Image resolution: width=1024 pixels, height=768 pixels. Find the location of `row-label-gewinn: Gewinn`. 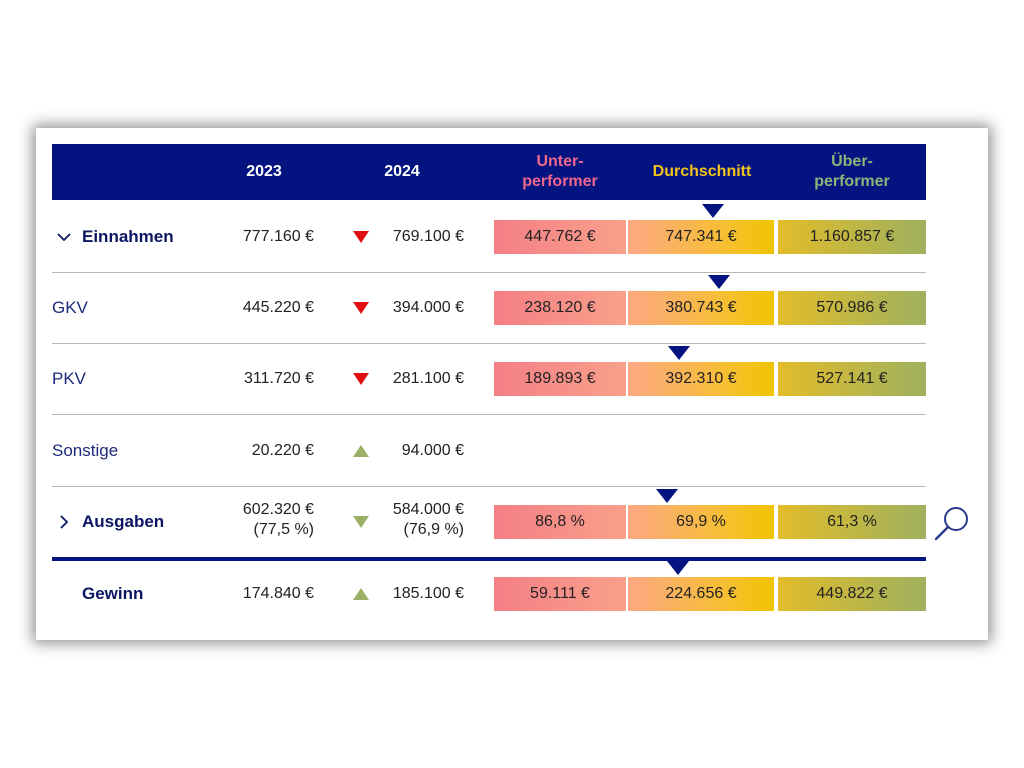

row-label-gewinn: Gewinn is located at coordinates (112, 594).